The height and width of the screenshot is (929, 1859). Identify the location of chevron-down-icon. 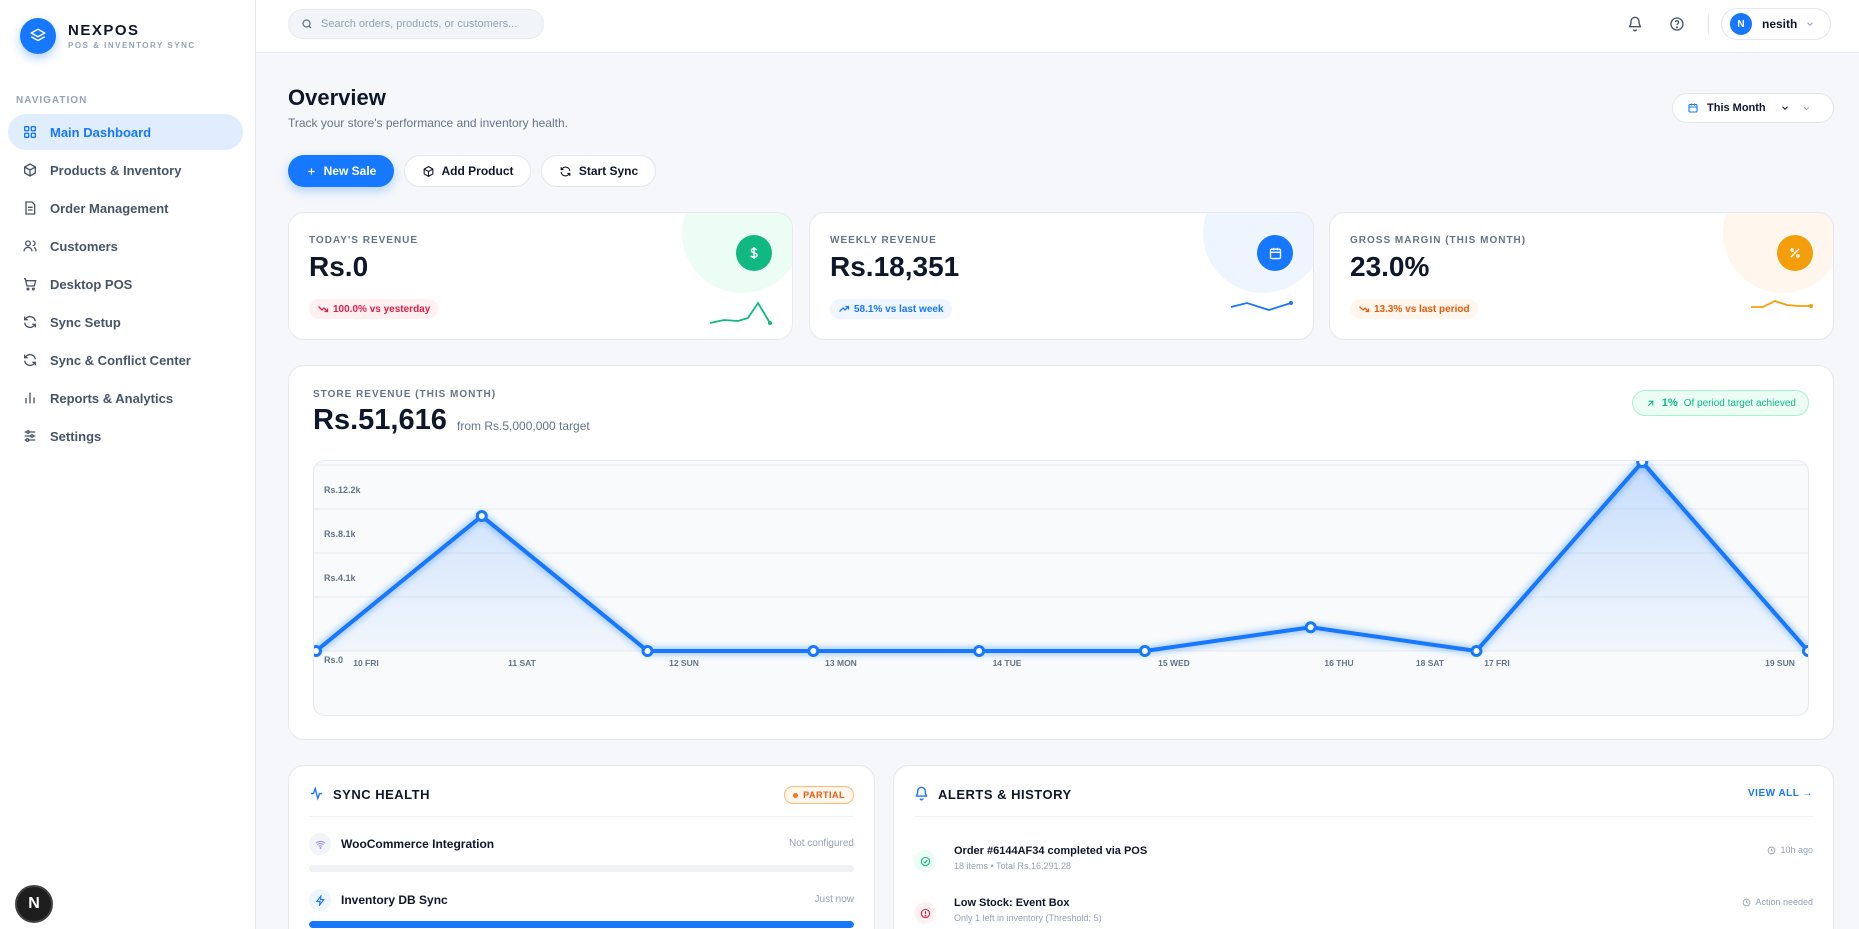
(1810, 24).